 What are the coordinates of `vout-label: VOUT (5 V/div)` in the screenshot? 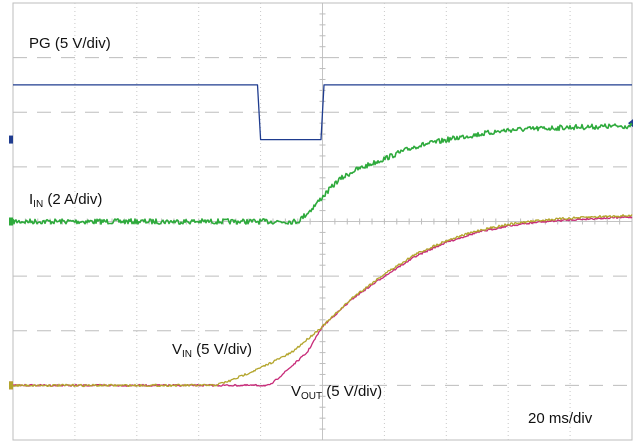 It's located at (337, 392).